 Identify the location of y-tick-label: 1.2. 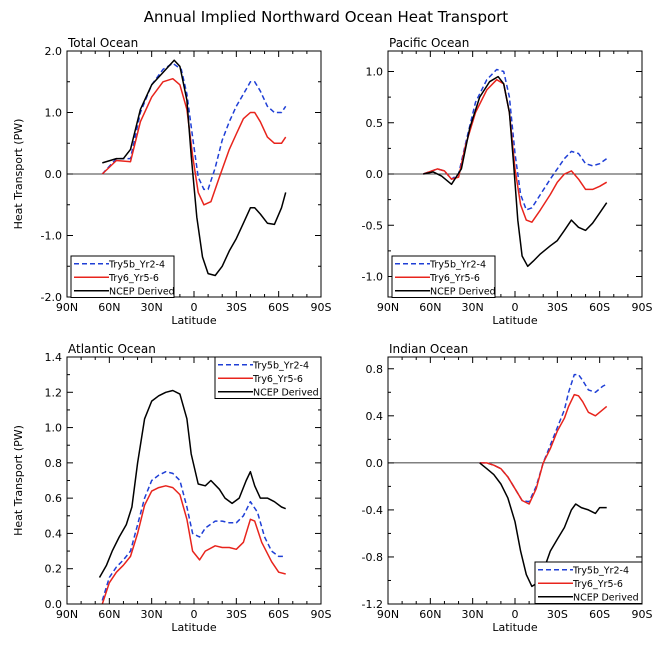
(54, 392).